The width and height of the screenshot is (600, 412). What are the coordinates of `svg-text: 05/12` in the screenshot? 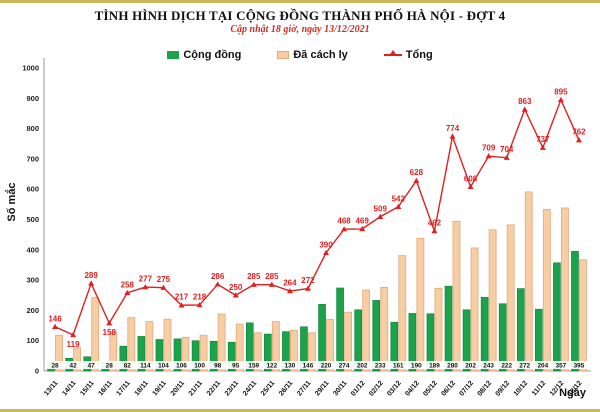 It's located at (430, 389).